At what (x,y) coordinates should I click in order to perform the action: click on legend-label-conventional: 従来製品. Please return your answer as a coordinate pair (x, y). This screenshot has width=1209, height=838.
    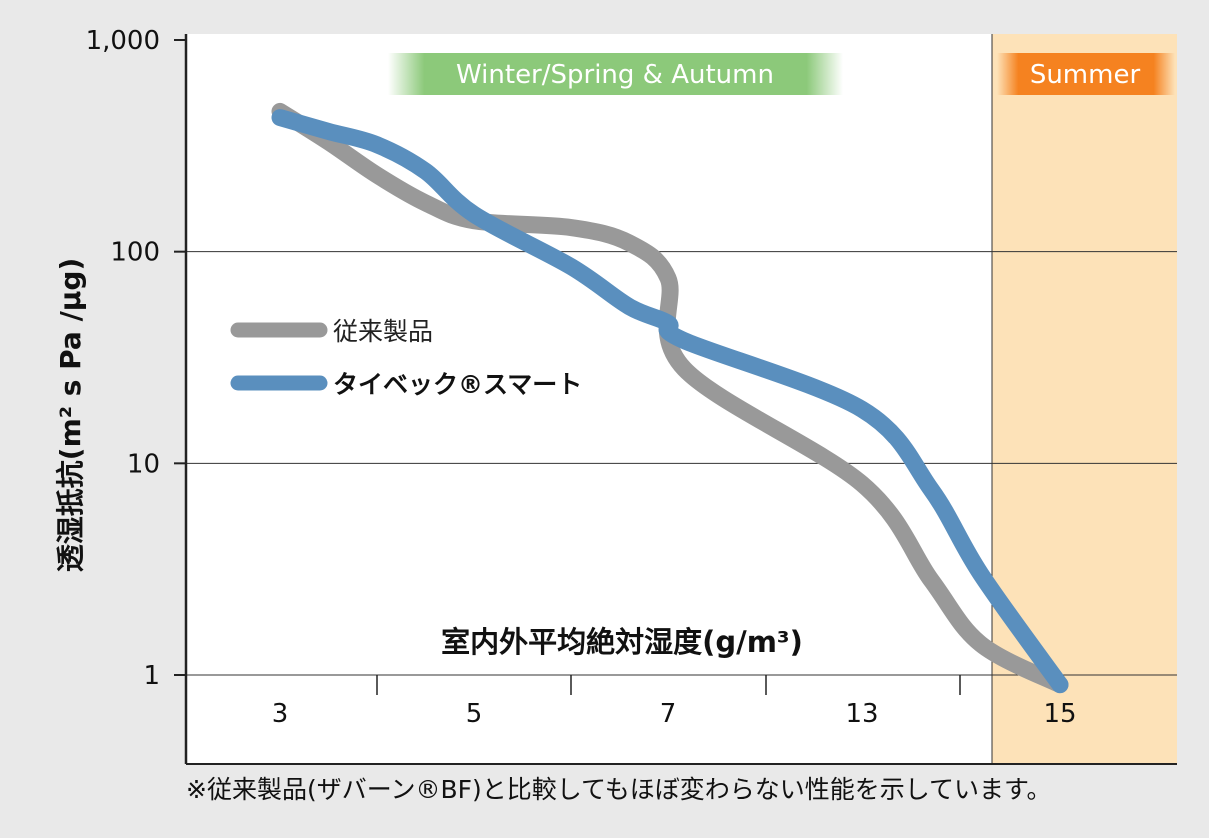
    Looking at the image, I should click on (383, 331).